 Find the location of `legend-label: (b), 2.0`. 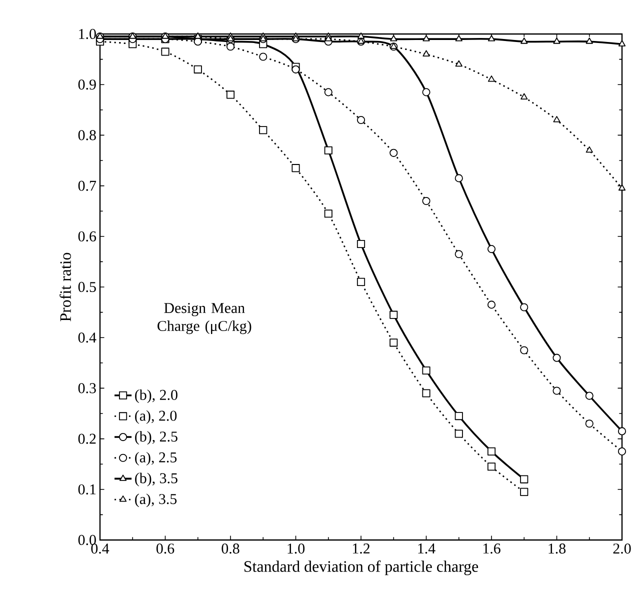

legend-label: (b), 2.0 is located at coordinates (156, 396).